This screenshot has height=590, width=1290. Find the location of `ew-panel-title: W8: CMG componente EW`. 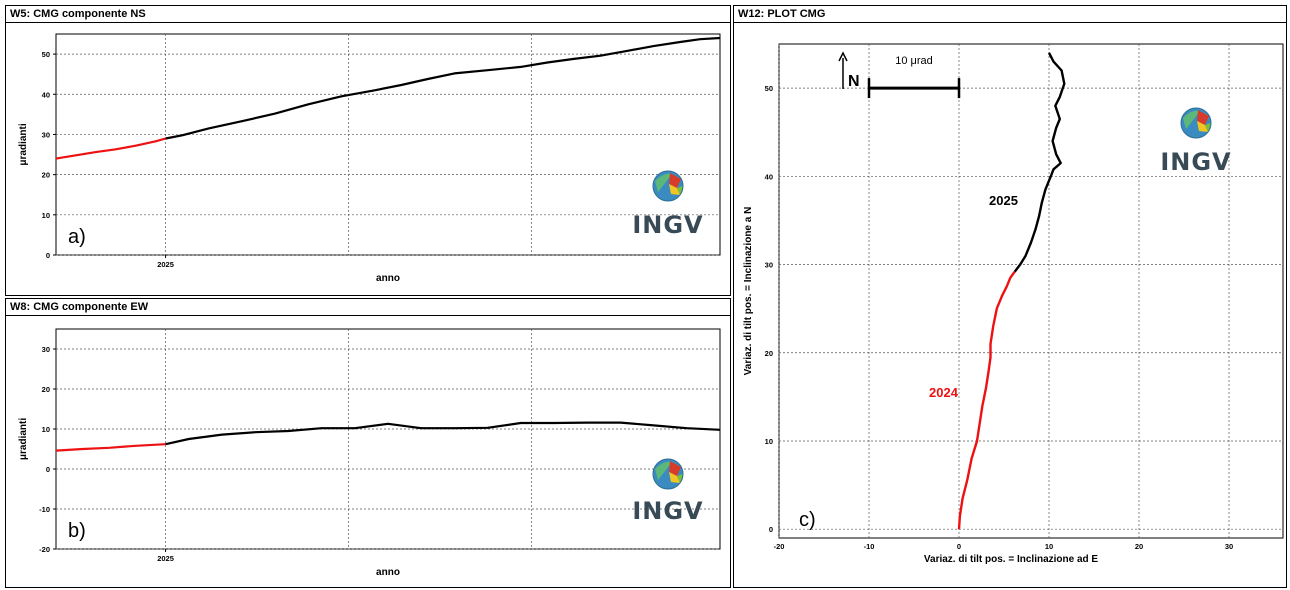

ew-panel-title: W8: CMG componente EW is located at coordinates (368, 307).